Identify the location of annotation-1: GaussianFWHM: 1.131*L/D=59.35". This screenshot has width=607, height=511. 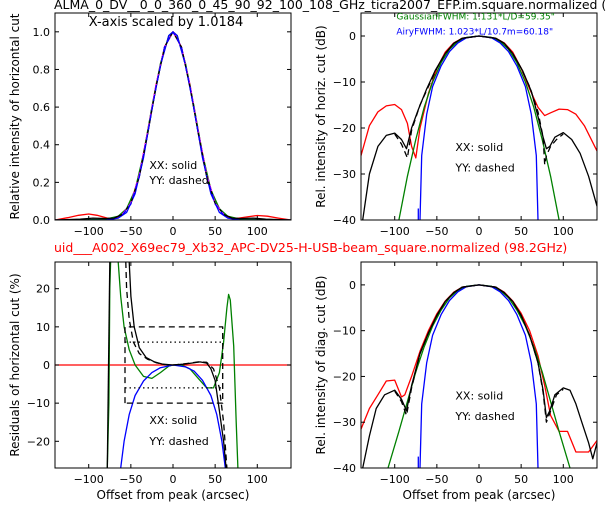
(475, 17).